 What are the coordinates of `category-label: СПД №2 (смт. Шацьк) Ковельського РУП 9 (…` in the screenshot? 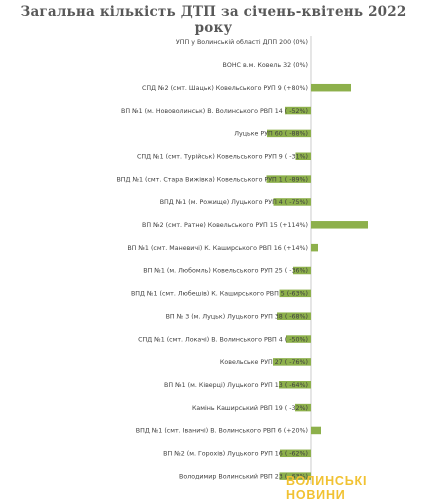 It's located at (225, 88).